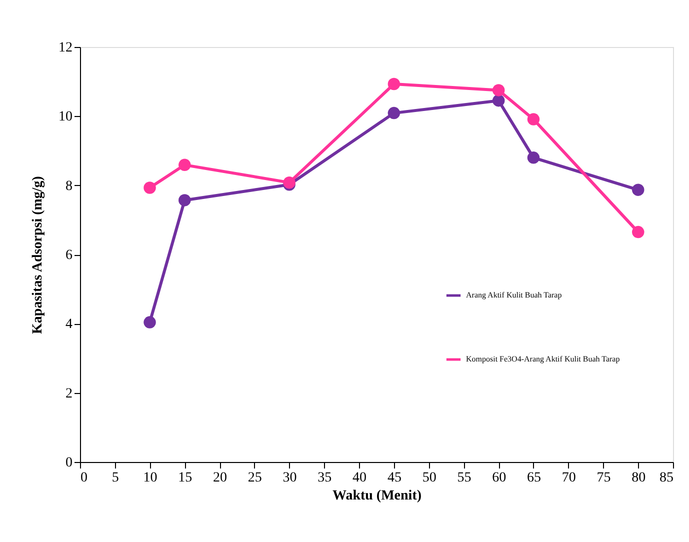  What do you see at coordinates (377, 496) in the screenshot?
I see `x-axis-title: Waktu (Menit)` at bounding box center [377, 496].